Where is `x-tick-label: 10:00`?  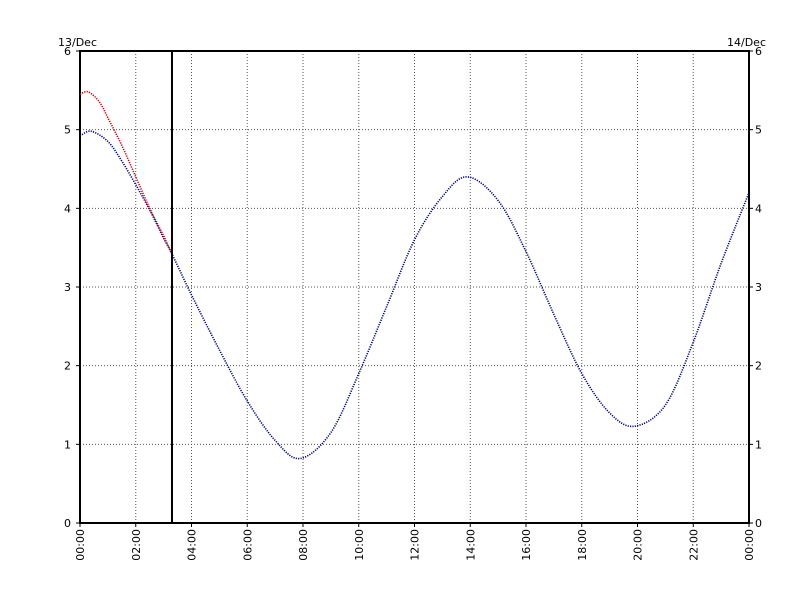 x-tick-label: 10:00 is located at coordinates (359, 545).